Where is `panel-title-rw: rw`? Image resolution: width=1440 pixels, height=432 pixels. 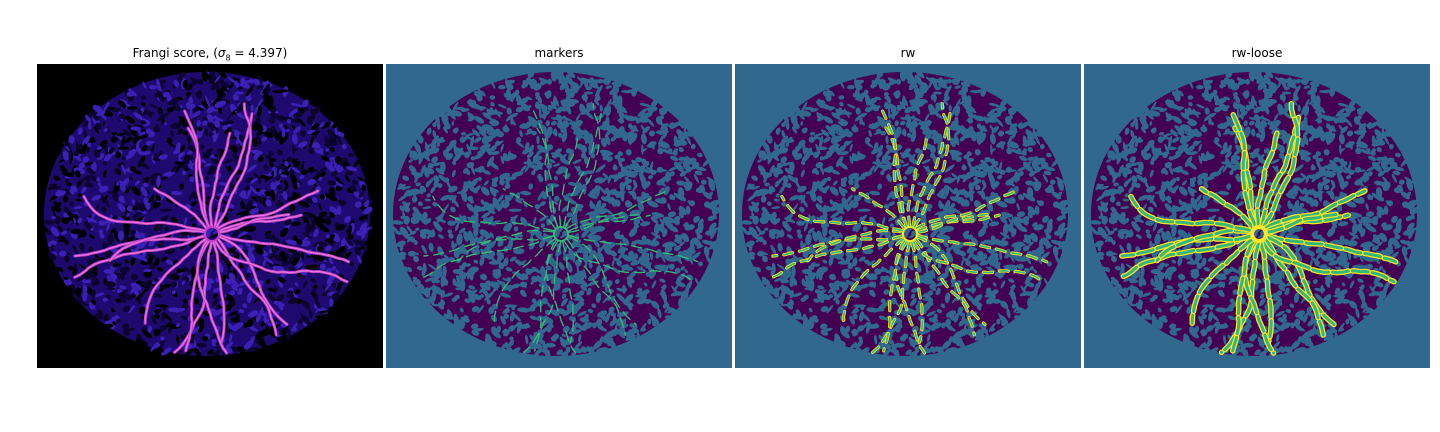 panel-title-rw: rw is located at coordinates (908, 53).